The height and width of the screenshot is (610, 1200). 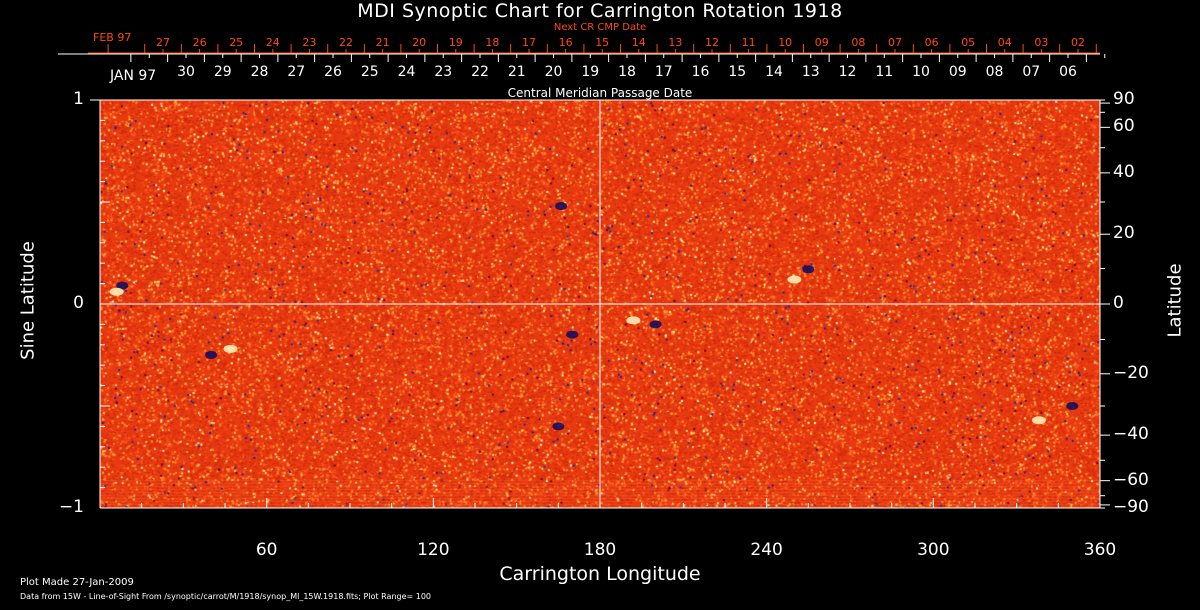 I want to click on red-axis-label: 19, so click(x=455, y=42).